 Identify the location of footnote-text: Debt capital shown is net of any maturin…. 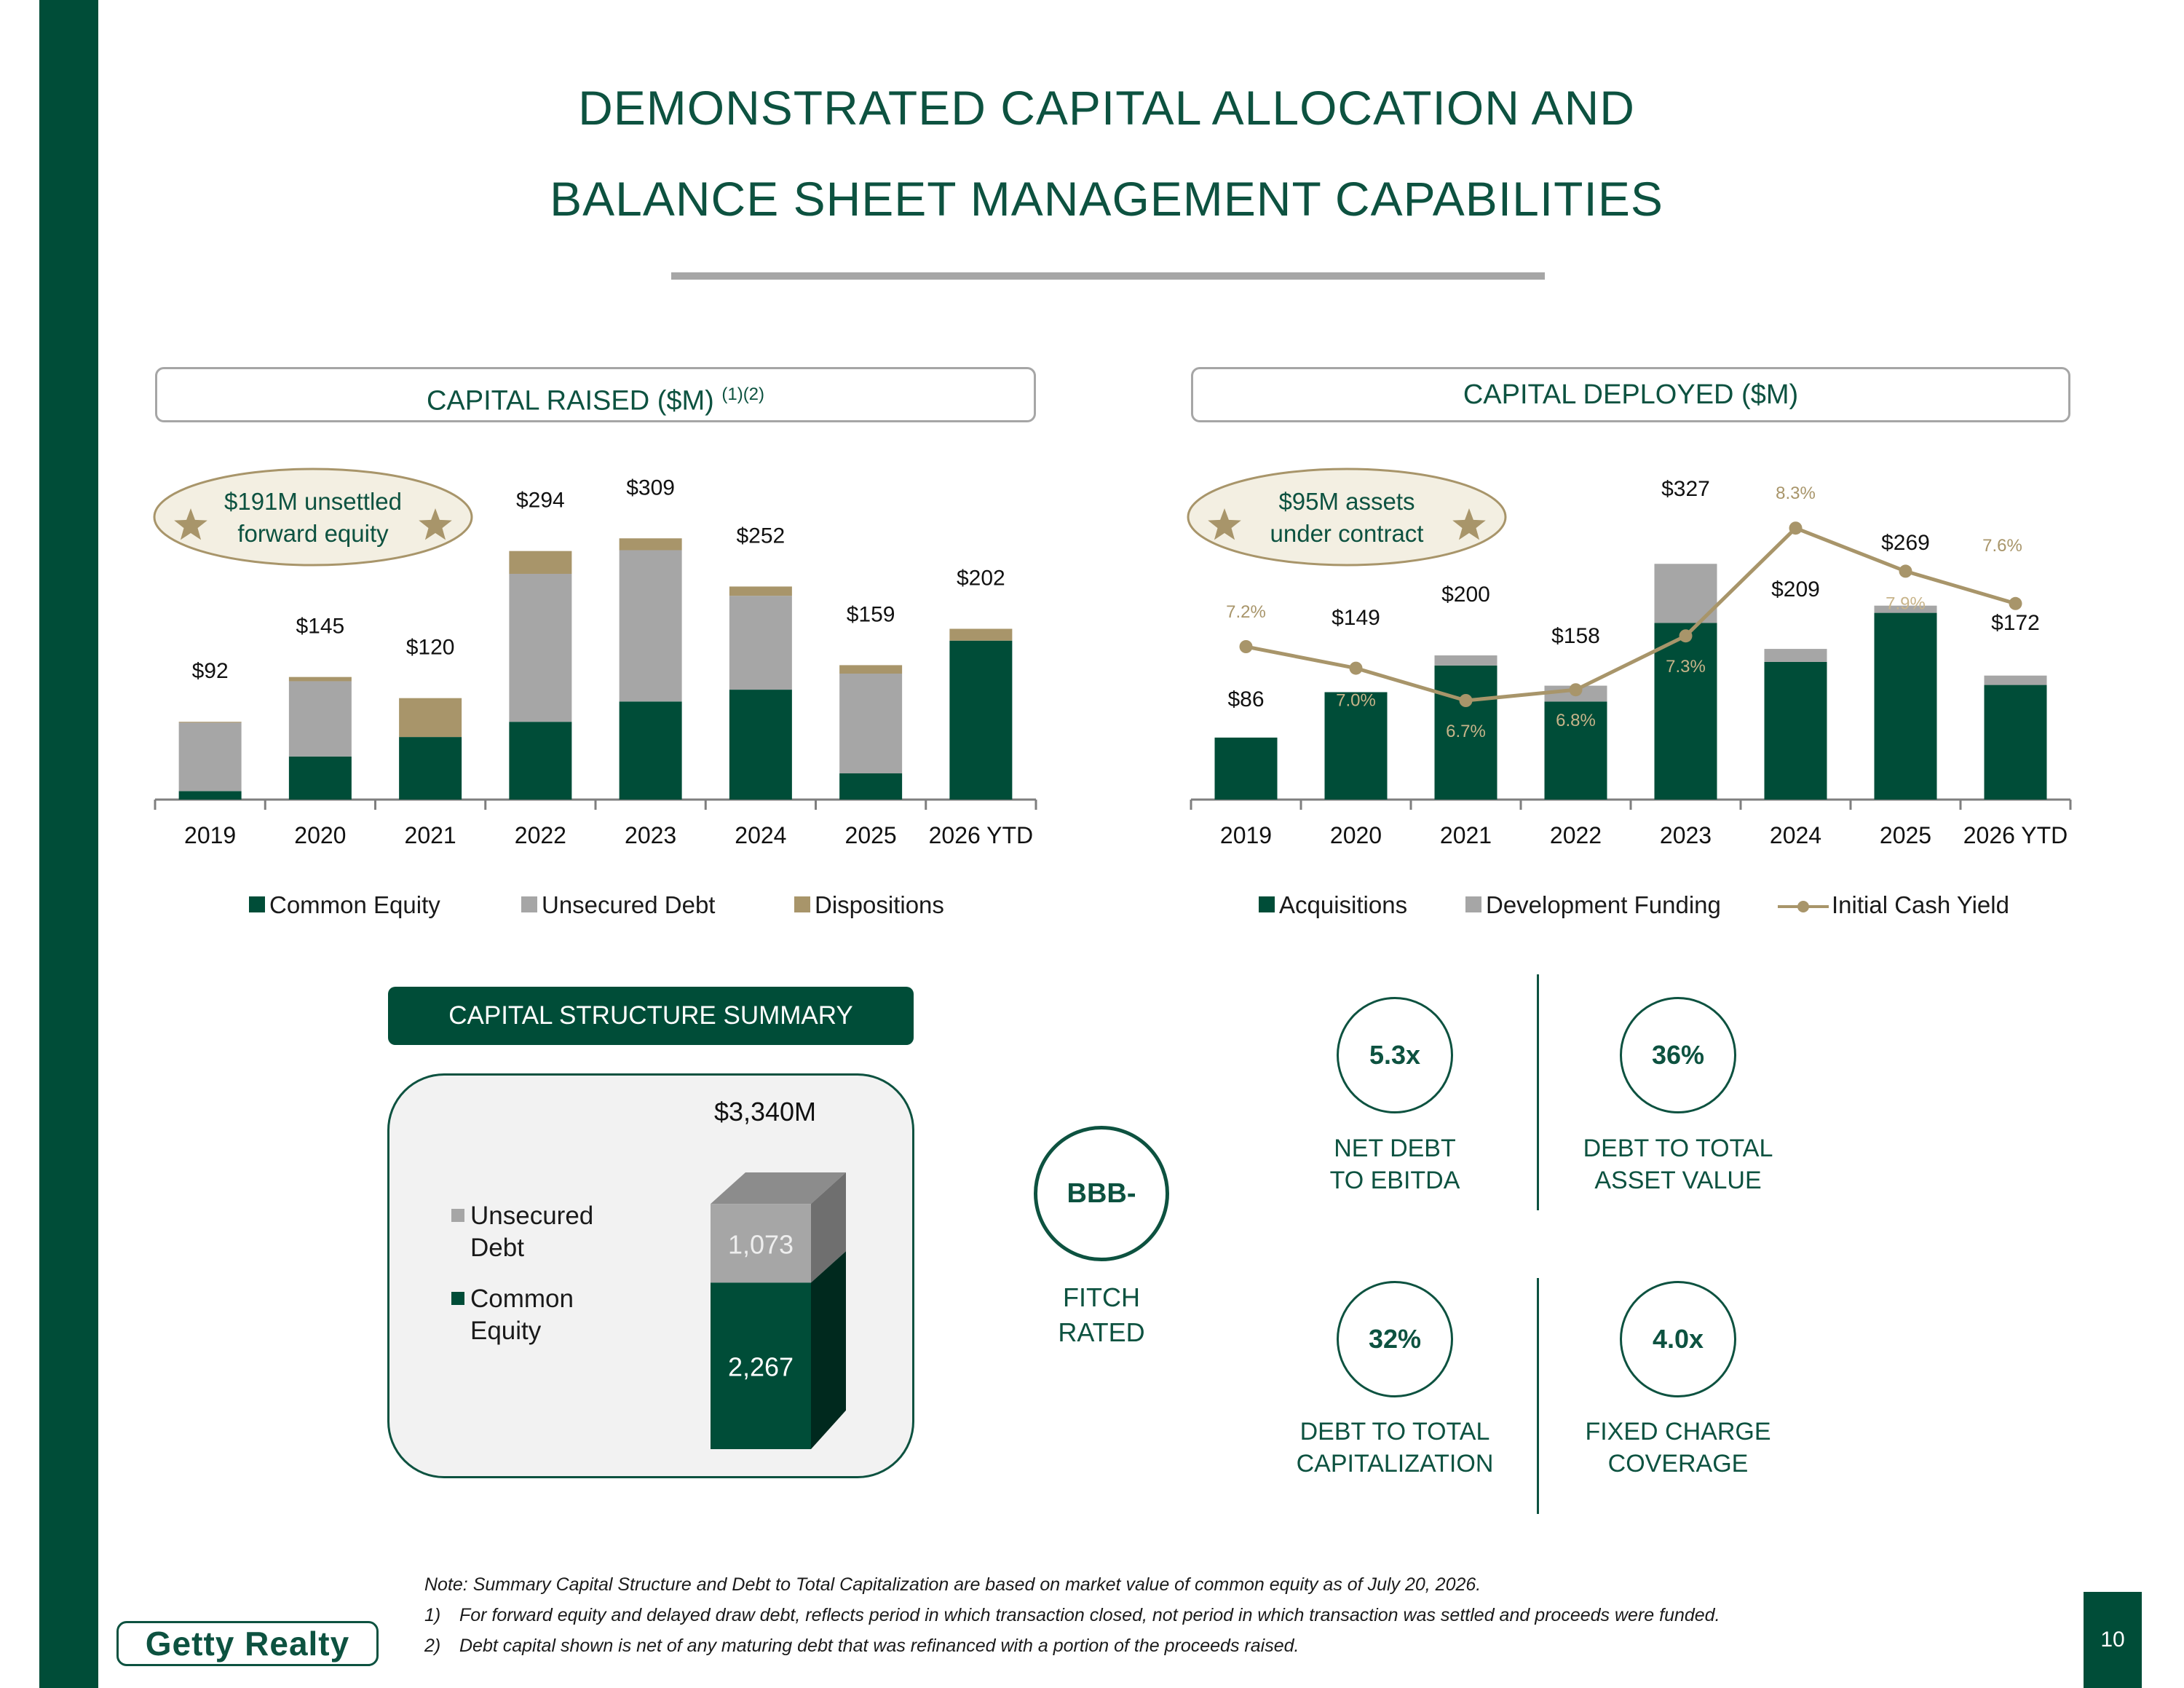
(879, 1646).